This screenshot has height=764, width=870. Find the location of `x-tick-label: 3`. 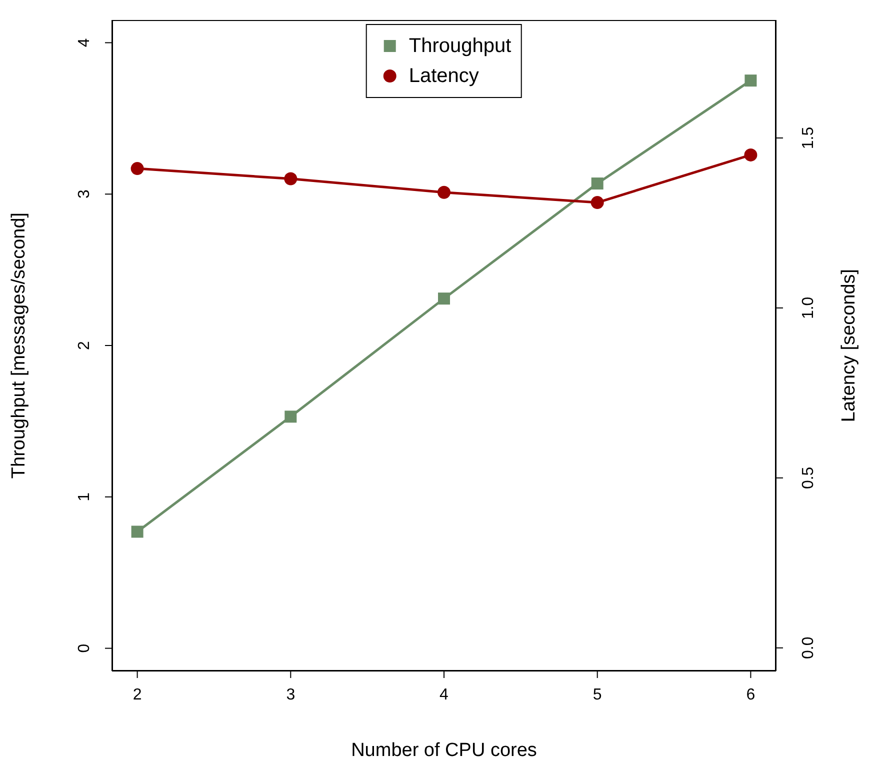

x-tick-label: 3 is located at coordinates (291, 695).